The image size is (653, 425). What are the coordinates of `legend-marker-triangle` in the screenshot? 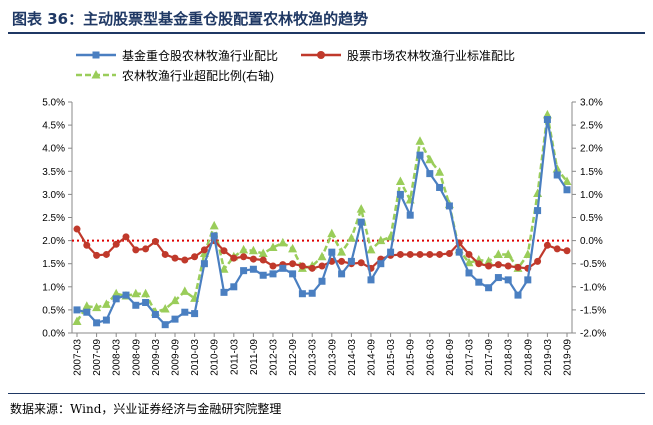 It's located at (96, 74).